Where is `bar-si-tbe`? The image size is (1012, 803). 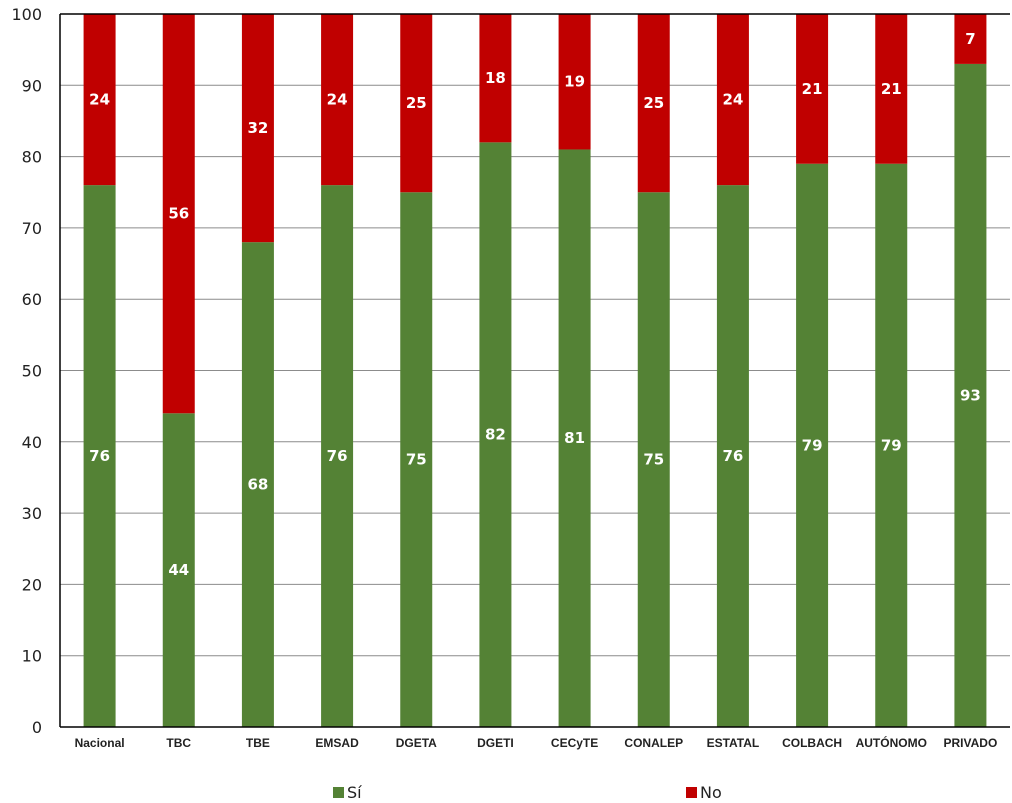
bar-si-tbe is located at coordinates (257, 484).